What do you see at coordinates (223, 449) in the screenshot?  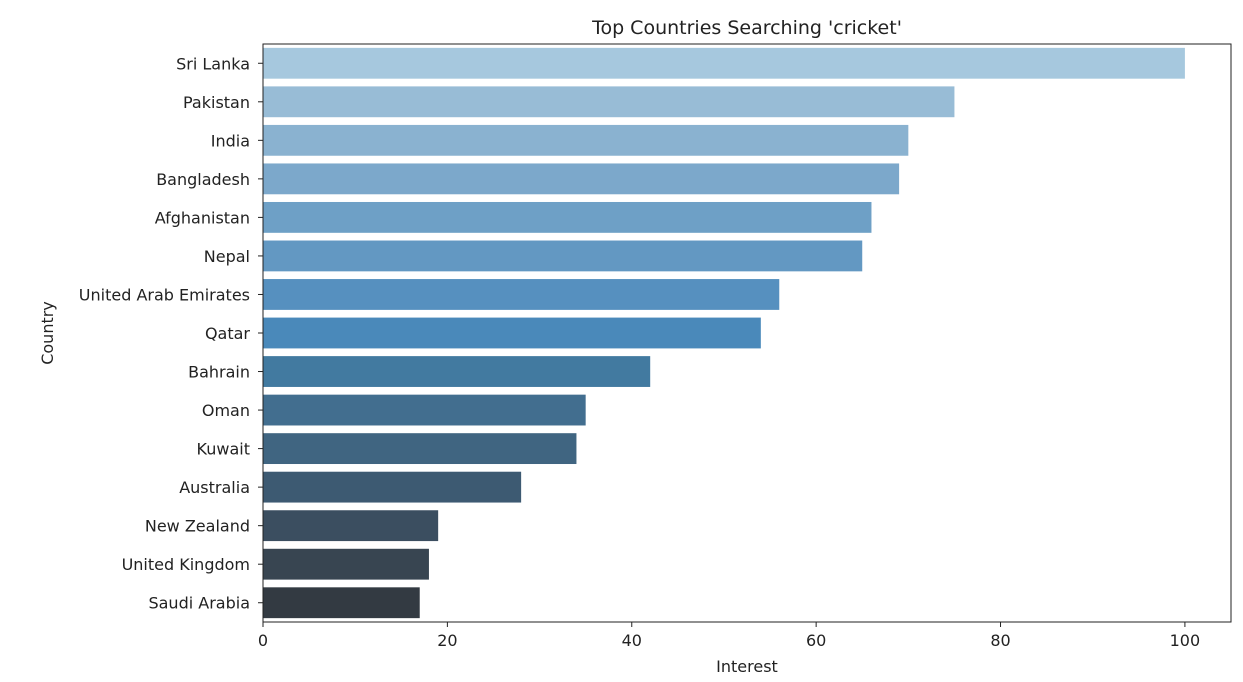 I see `y-tick-label: Kuwait` at bounding box center [223, 449].